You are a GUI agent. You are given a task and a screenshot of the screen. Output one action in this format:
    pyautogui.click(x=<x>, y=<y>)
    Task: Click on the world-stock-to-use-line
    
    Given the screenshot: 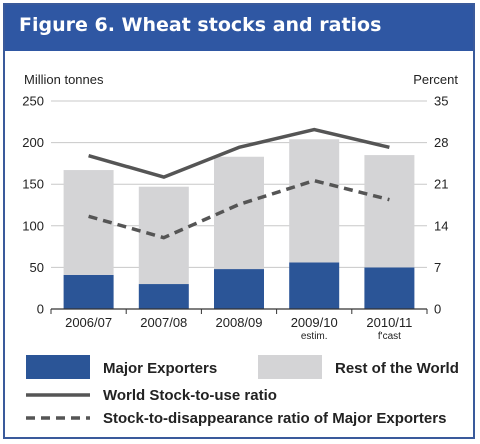 What is the action you would take?
    pyautogui.click(x=239, y=153)
    